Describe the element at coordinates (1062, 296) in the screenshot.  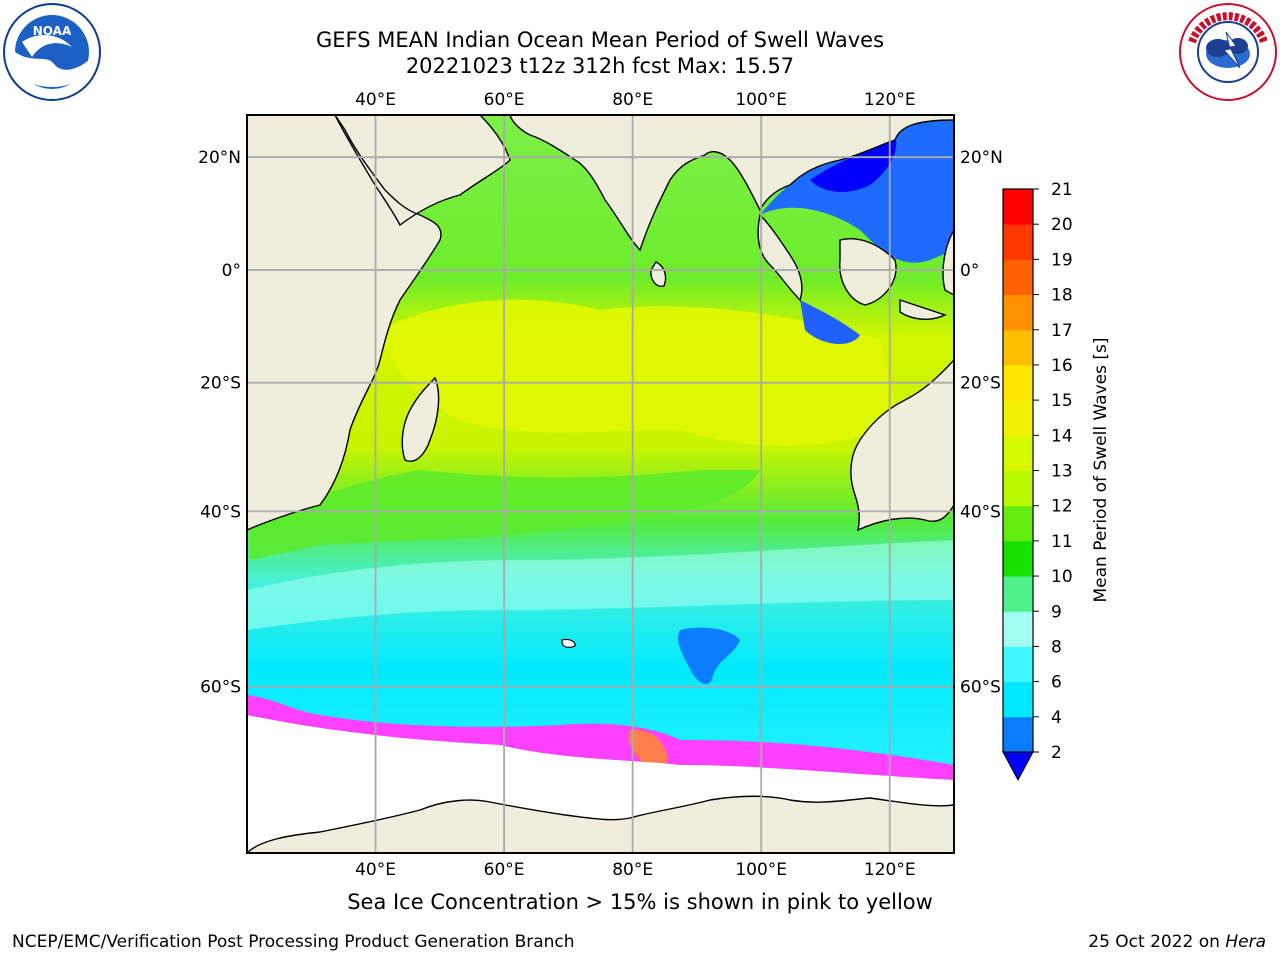
I see `colorbar-tick-label: 18` at that location.